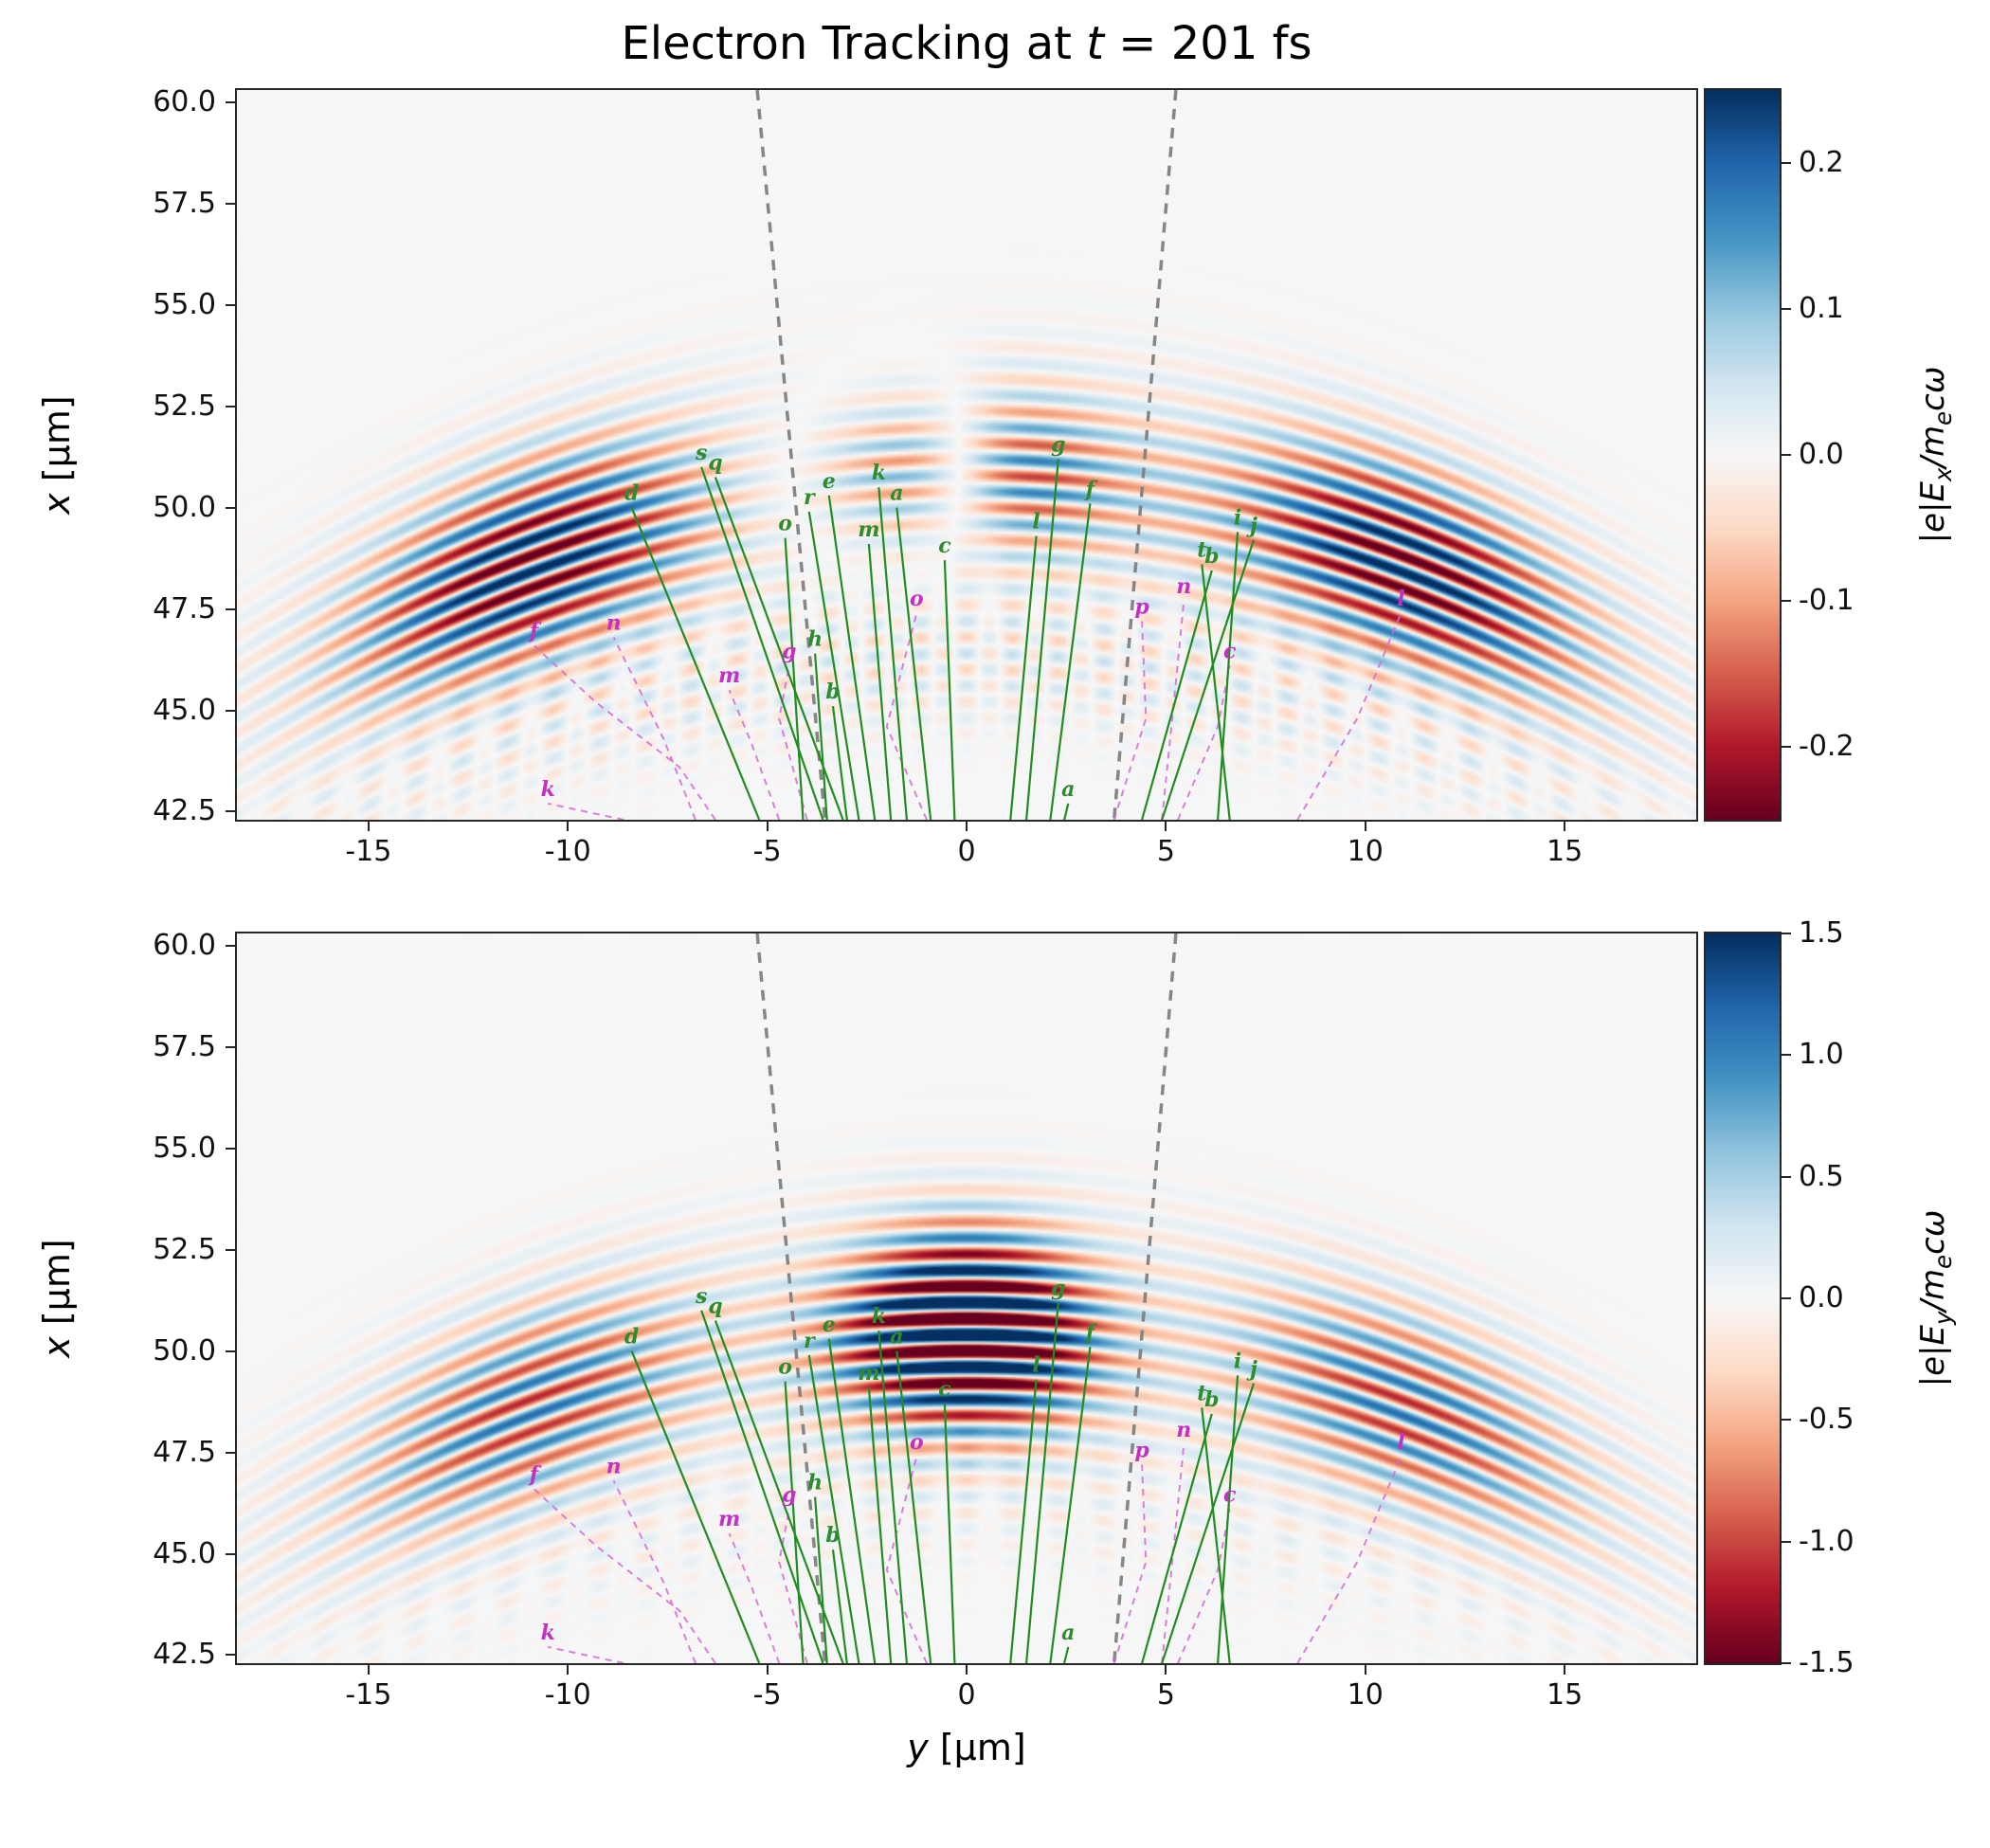 This screenshot has height=1848, width=1990. I want to click on cb-ey-p3: cω, so click(1933, 1232).